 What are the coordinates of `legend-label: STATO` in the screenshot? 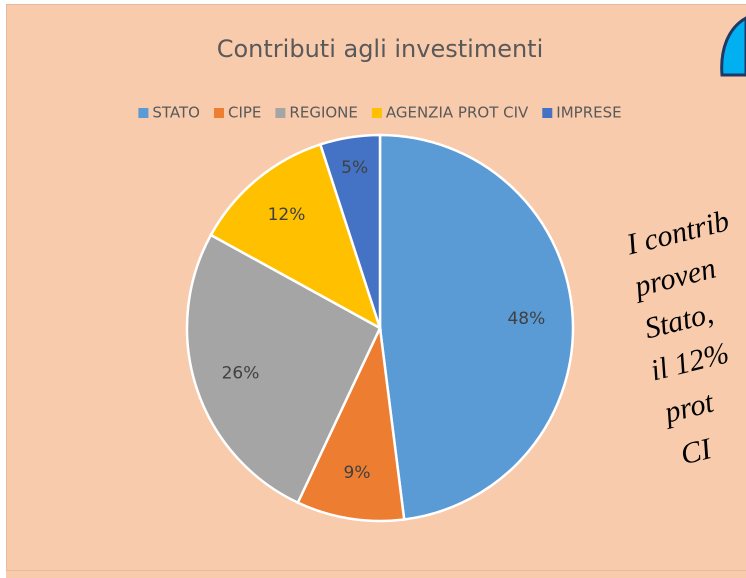 It's located at (176, 113).